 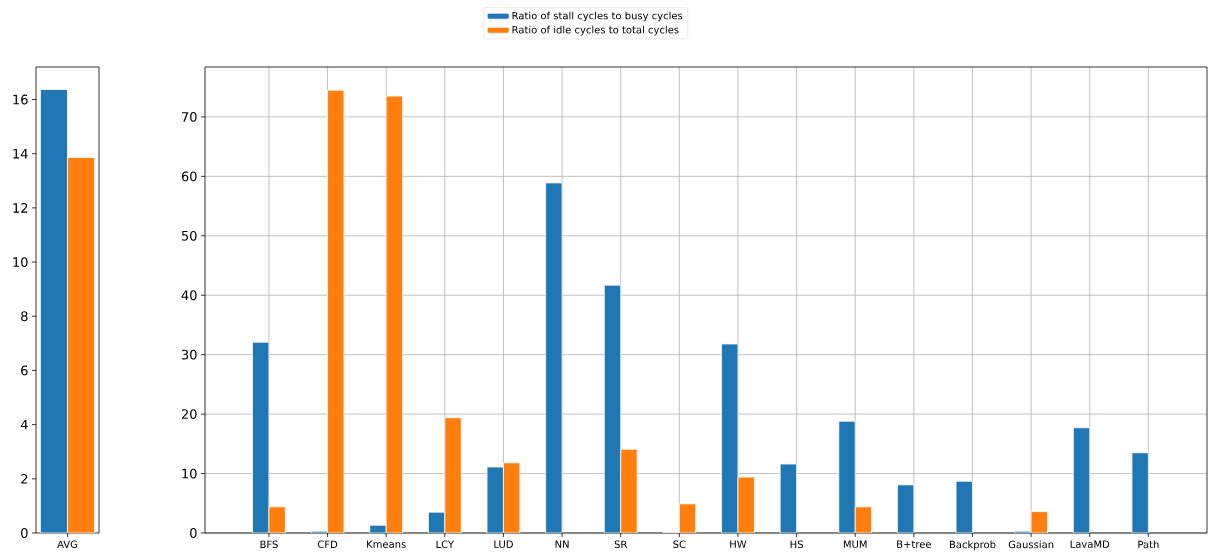 I want to click on x-tick-label: B+tree, so click(x=914, y=544).